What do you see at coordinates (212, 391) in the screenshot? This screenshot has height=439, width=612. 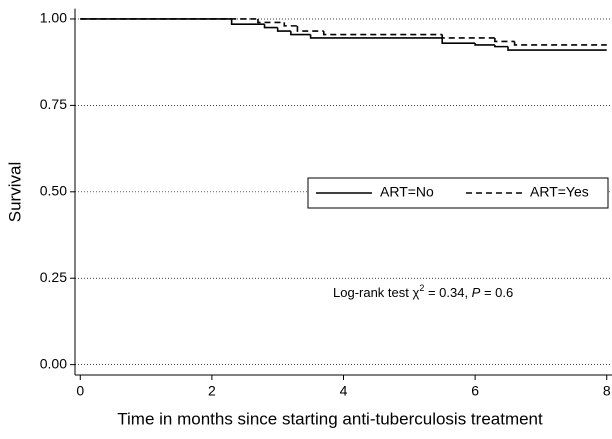 I see `x-tick-label: 2` at bounding box center [212, 391].